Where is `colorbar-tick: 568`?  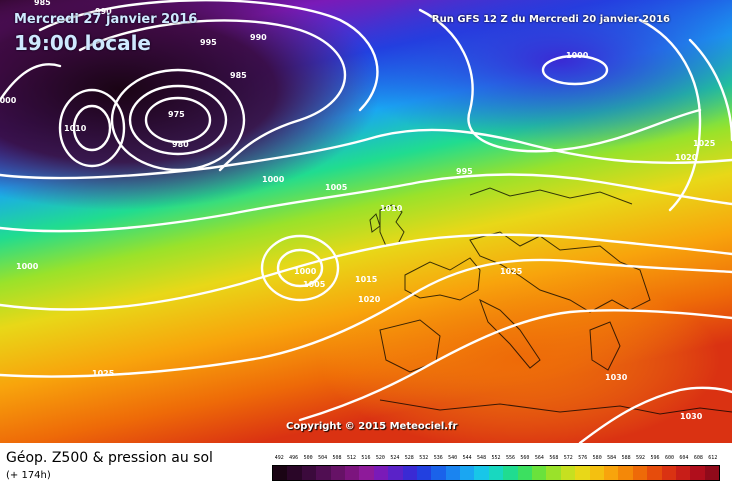 colorbar-tick: 568 is located at coordinates (554, 458).